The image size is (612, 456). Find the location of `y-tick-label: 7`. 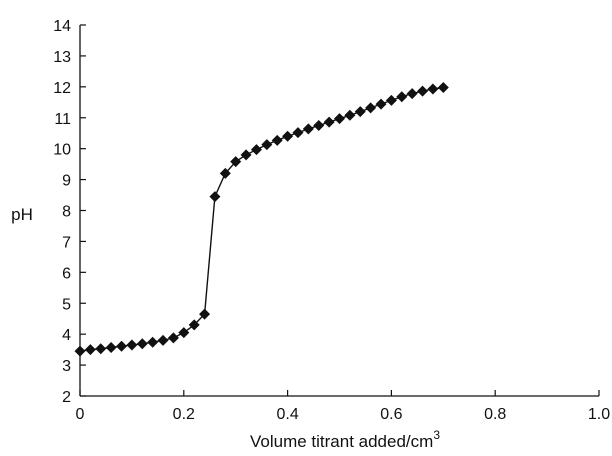

y-tick-label: 7 is located at coordinates (66, 242).